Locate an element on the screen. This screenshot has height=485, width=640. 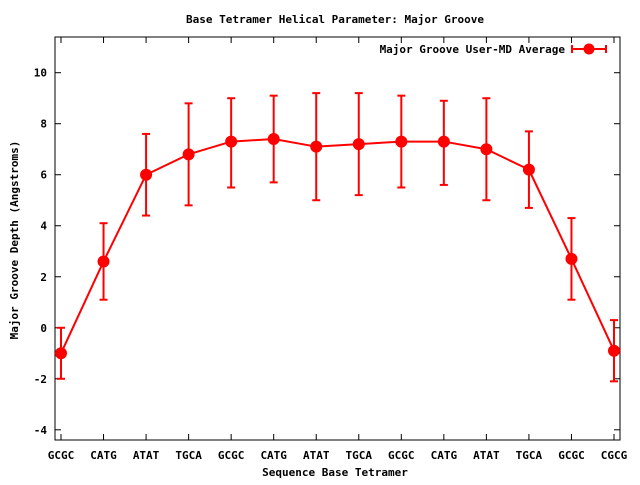
x-axis-label: Sequence Base Tetramer is located at coordinates (335, 472).